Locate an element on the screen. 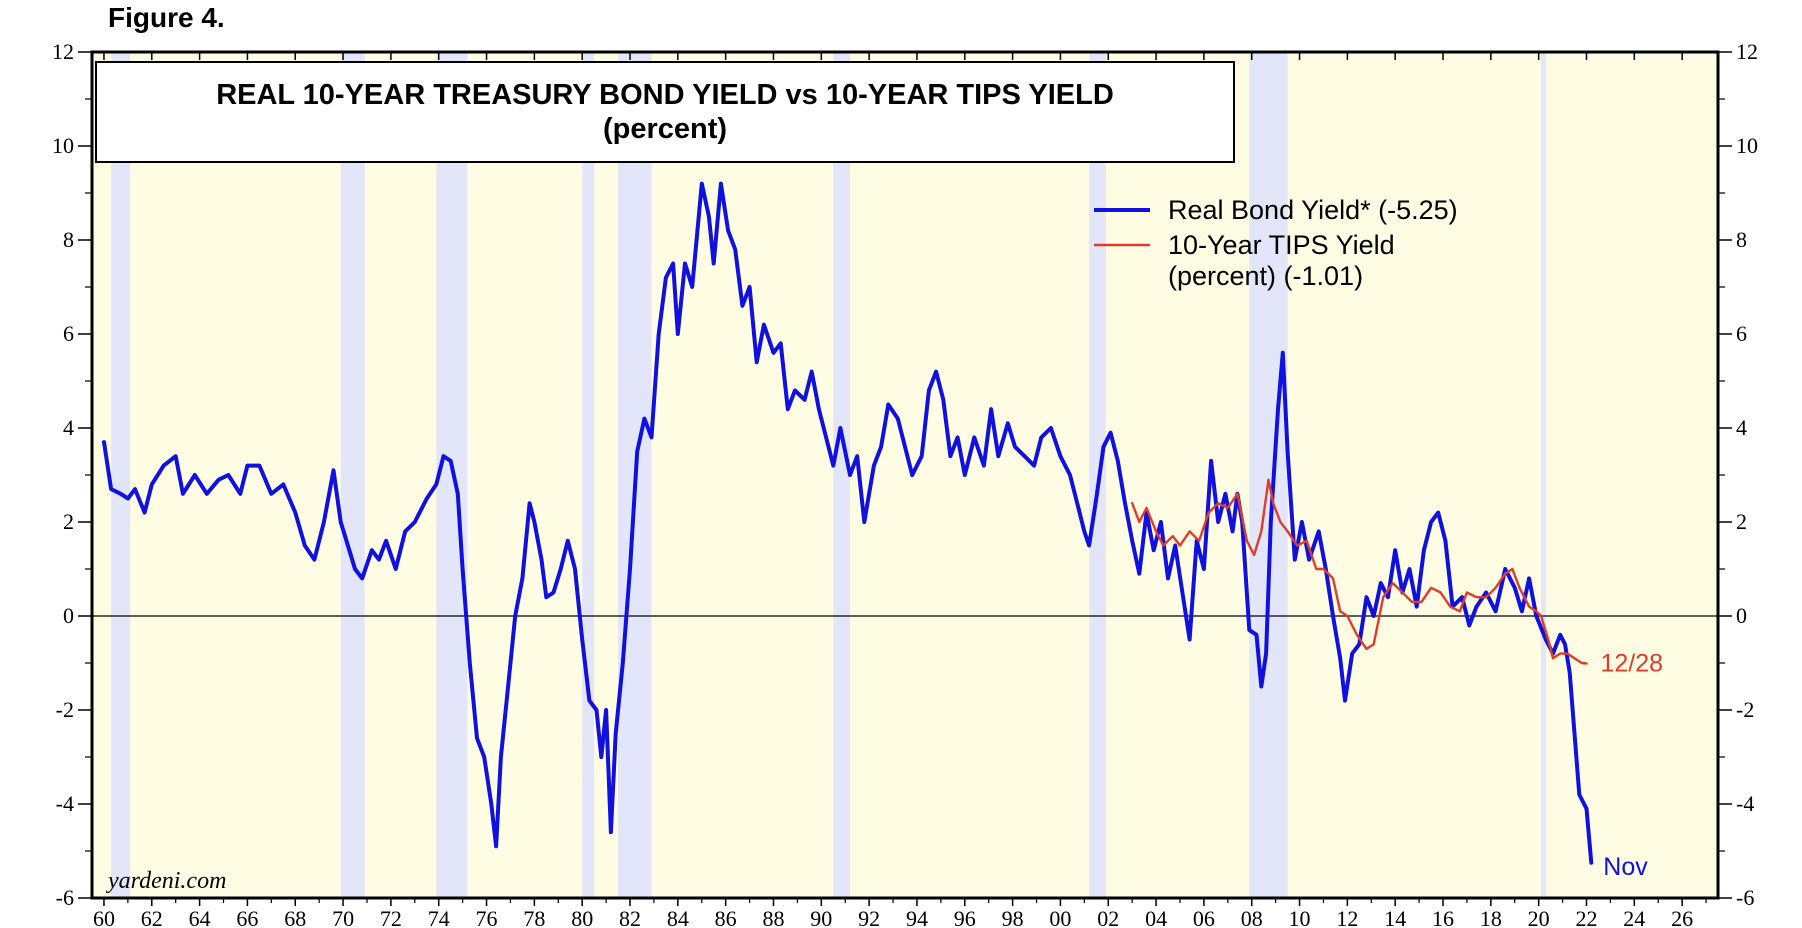 The image size is (1802, 928). x-tick-label: 64 is located at coordinates (200, 917).